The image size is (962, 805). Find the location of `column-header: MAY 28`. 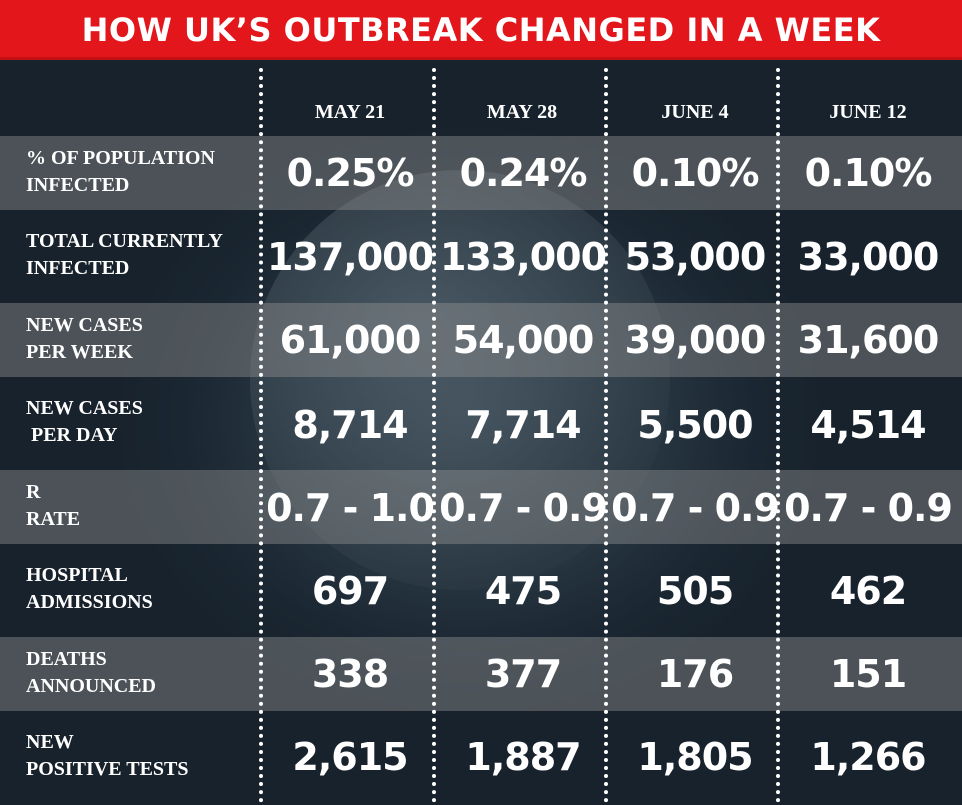

column-header: MAY 28 is located at coordinates (522, 112).